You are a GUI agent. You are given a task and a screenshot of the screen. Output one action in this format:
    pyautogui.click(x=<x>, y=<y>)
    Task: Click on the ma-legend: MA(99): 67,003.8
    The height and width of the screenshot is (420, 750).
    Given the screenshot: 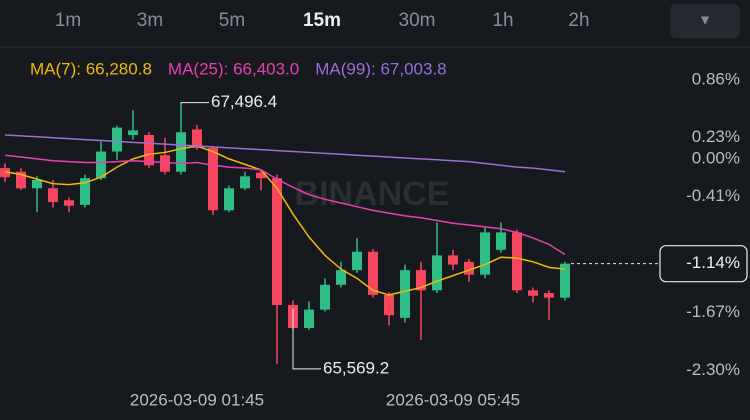 What is the action you would take?
    pyautogui.click(x=380, y=68)
    